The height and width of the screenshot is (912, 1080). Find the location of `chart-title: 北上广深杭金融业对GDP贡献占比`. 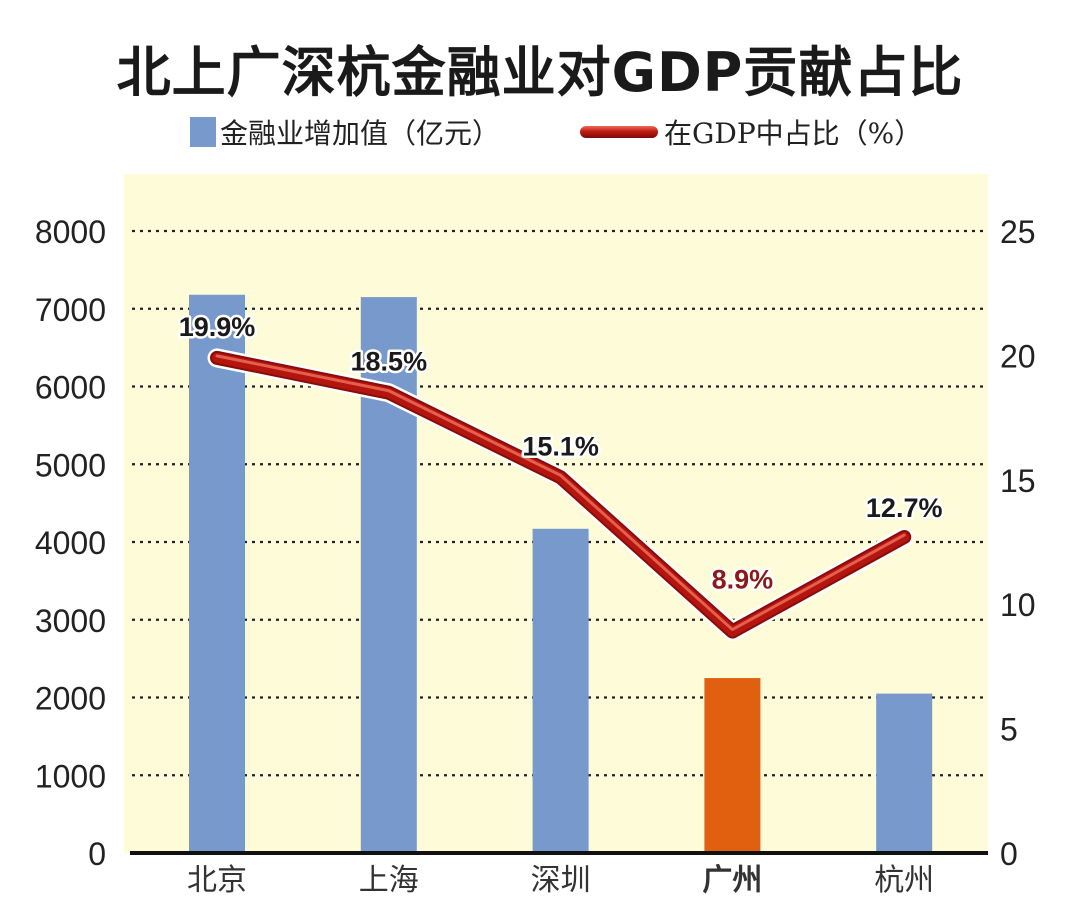

chart-title: 北上广深杭金融业对GDP贡献占比 is located at coordinates (540, 72).